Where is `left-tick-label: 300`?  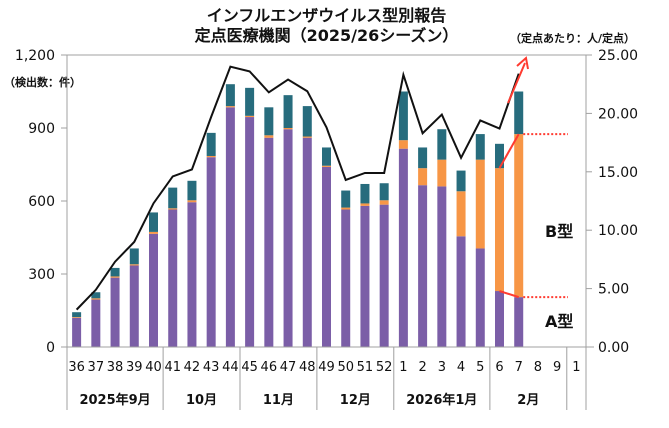 left-tick-label: 300 is located at coordinates (41, 275).